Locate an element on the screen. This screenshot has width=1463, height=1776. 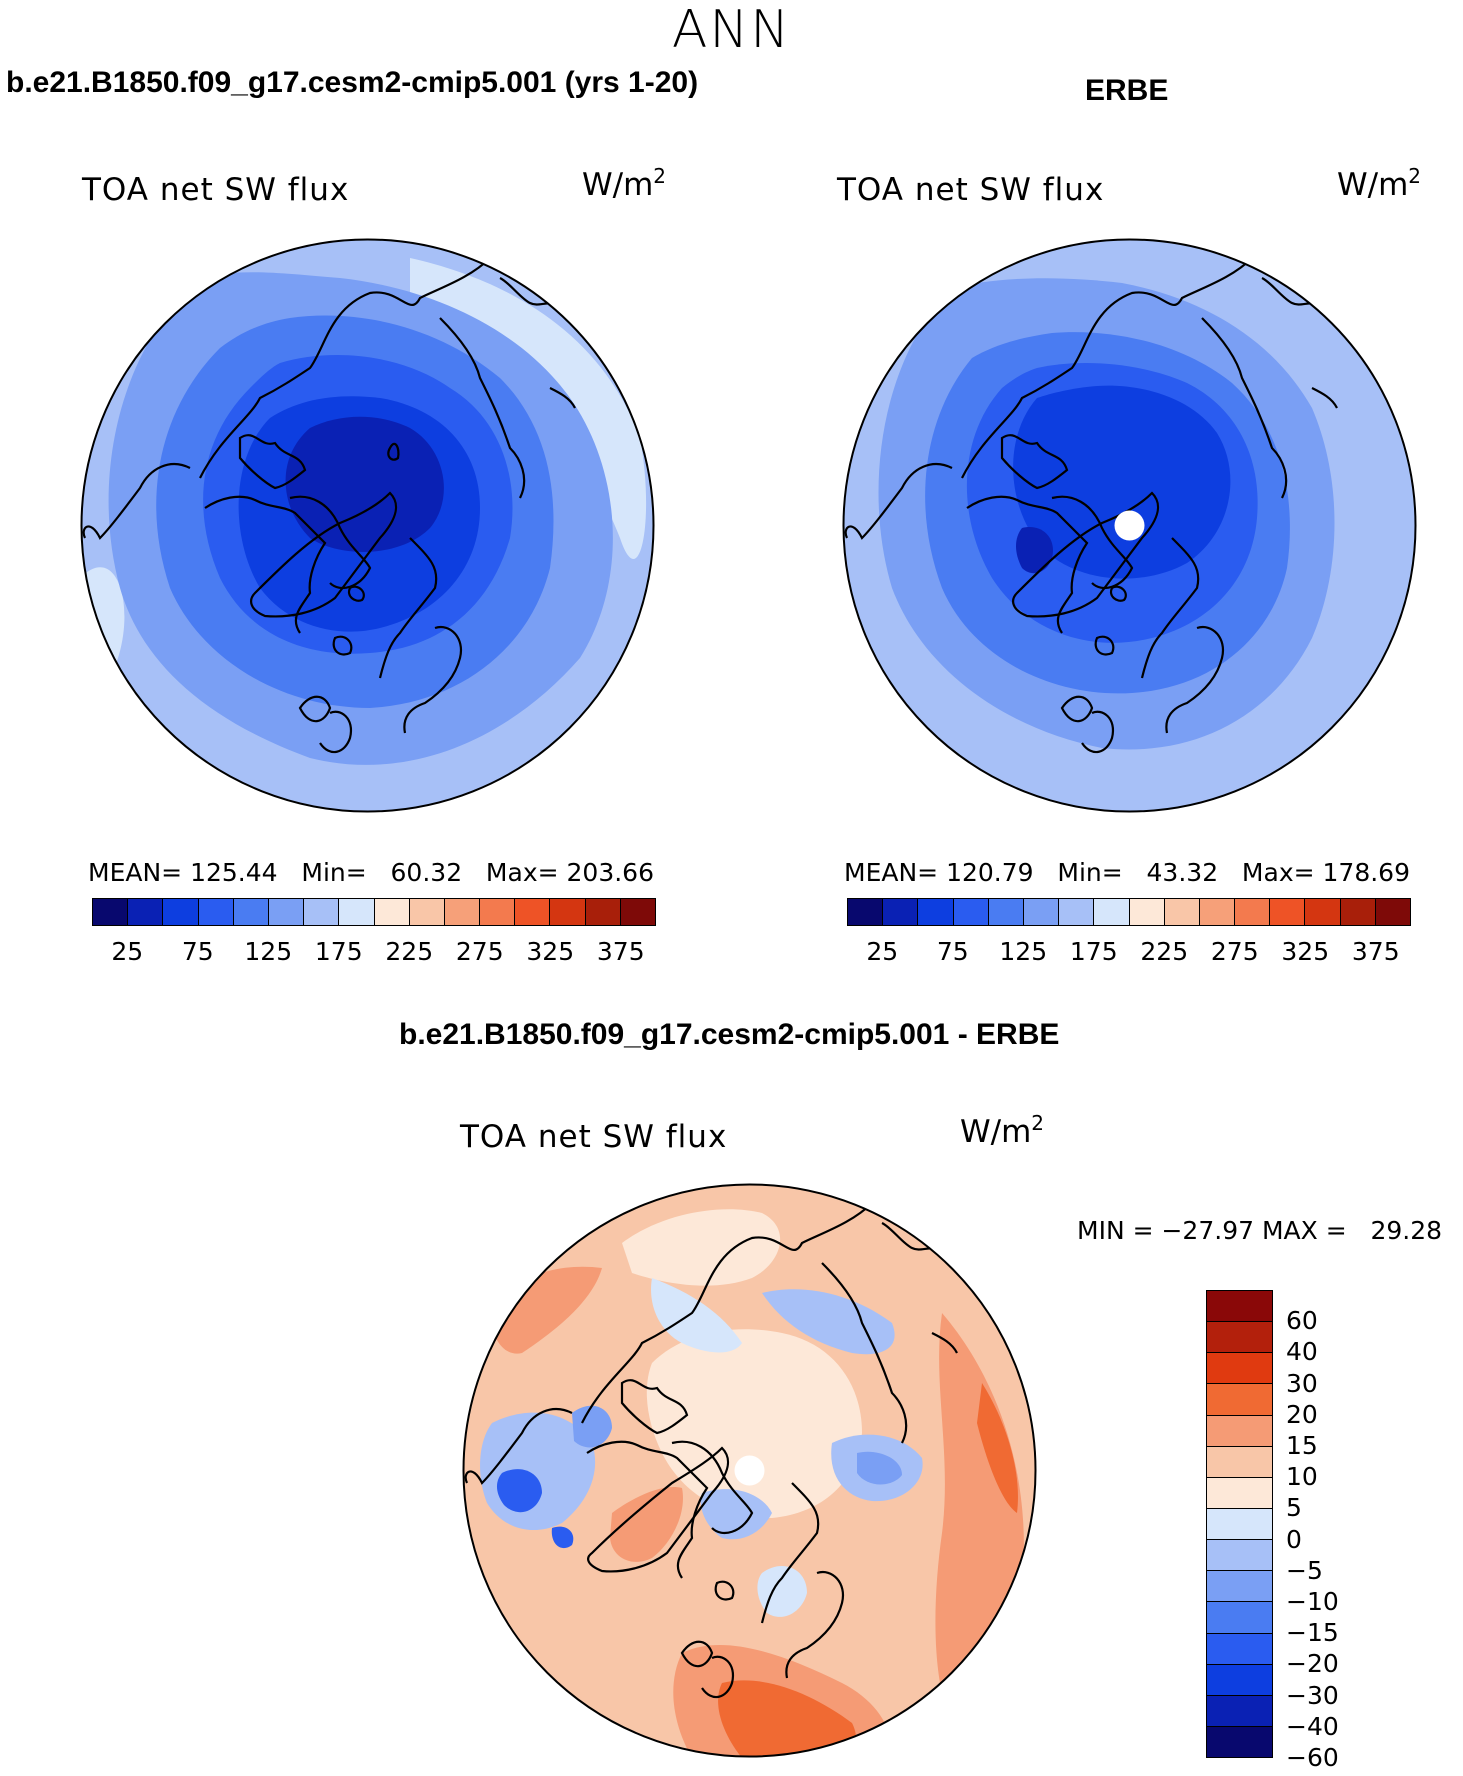
obs-colorbar is located at coordinates (1129, 912).